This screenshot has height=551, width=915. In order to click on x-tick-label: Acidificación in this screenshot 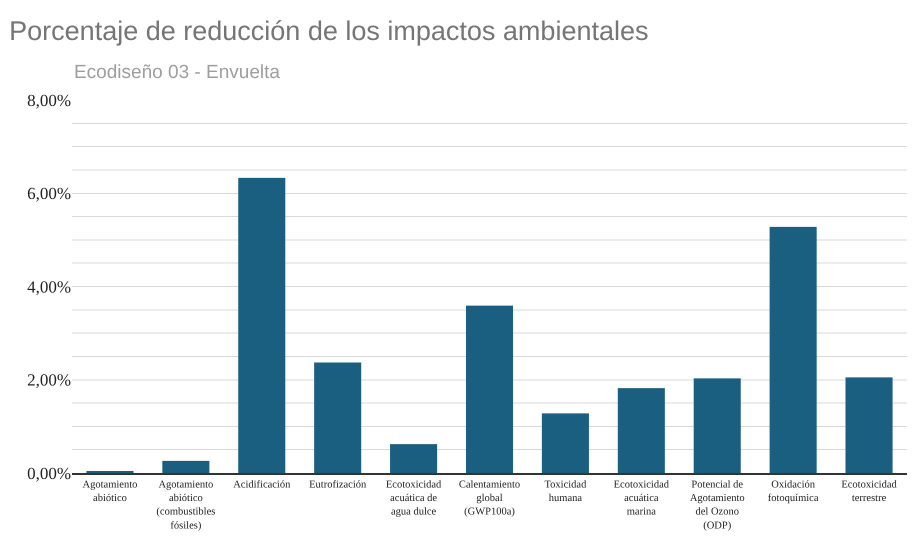, I will do `click(262, 484)`.